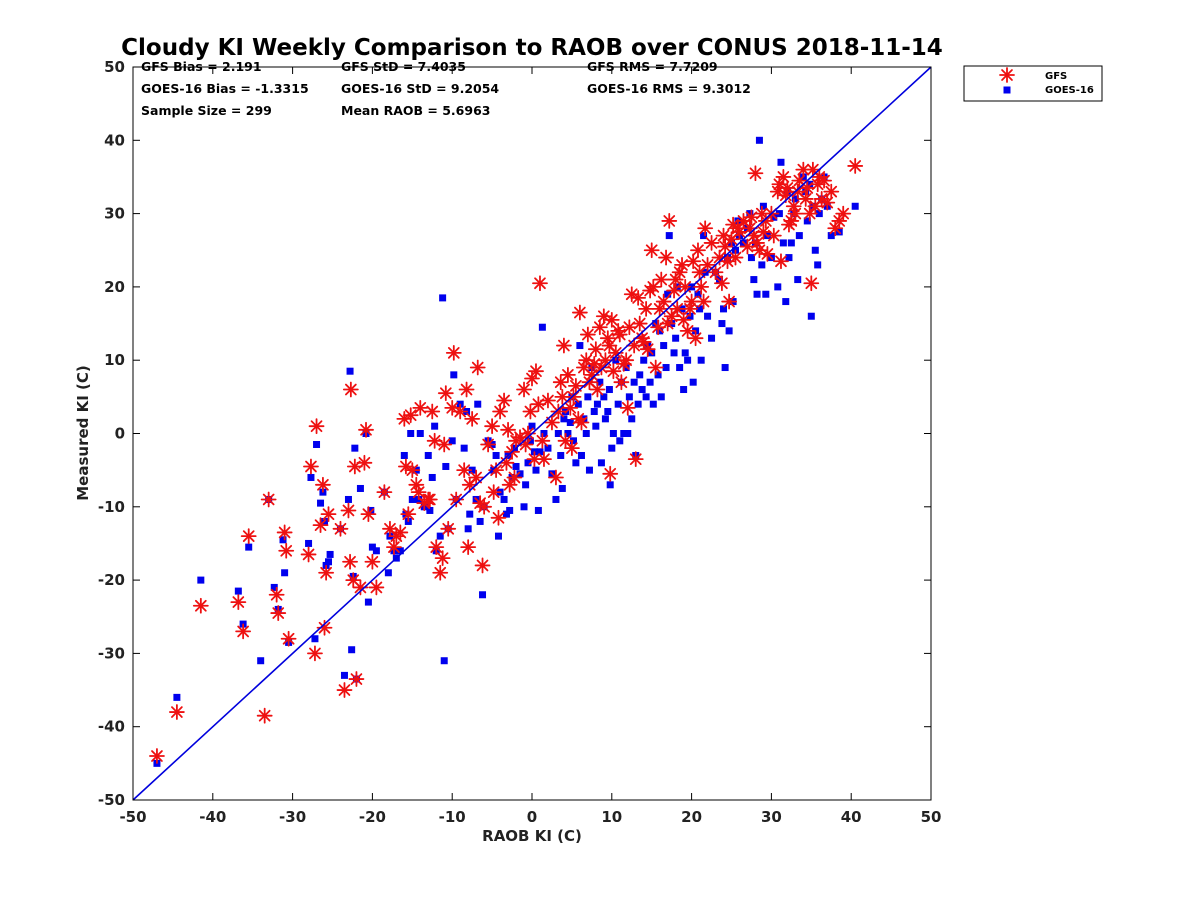  Describe the element at coordinates (1033, 83) in the screenshot. I see `legend-box` at that location.